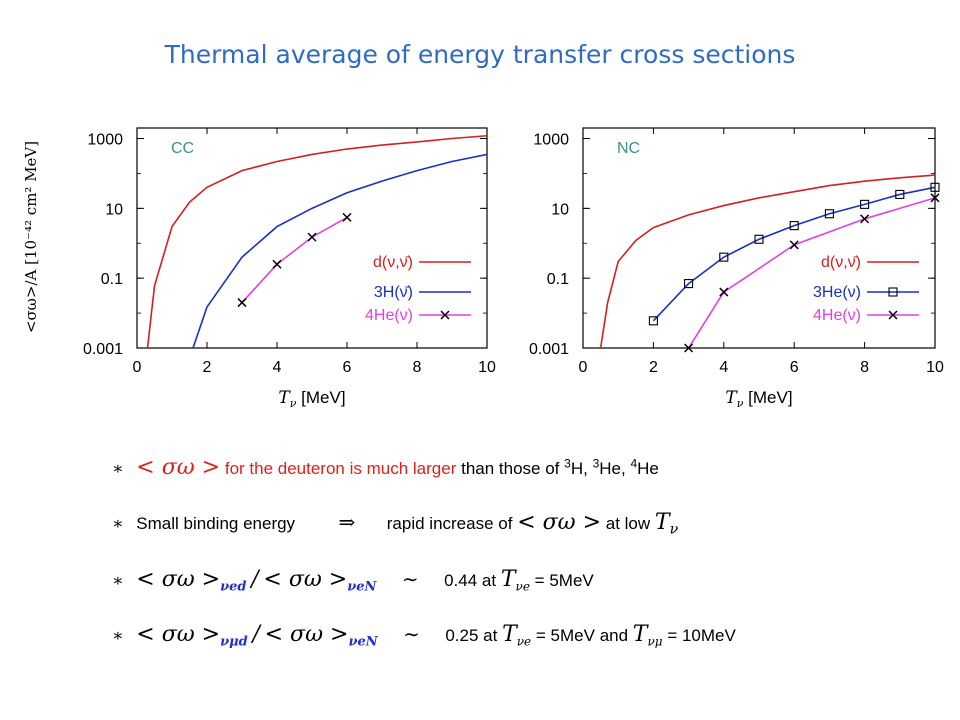 Image resolution: width=960 pixels, height=720 pixels. Describe the element at coordinates (449, 523) in the screenshot. I see `bullet-text: rapid increase of` at that location.